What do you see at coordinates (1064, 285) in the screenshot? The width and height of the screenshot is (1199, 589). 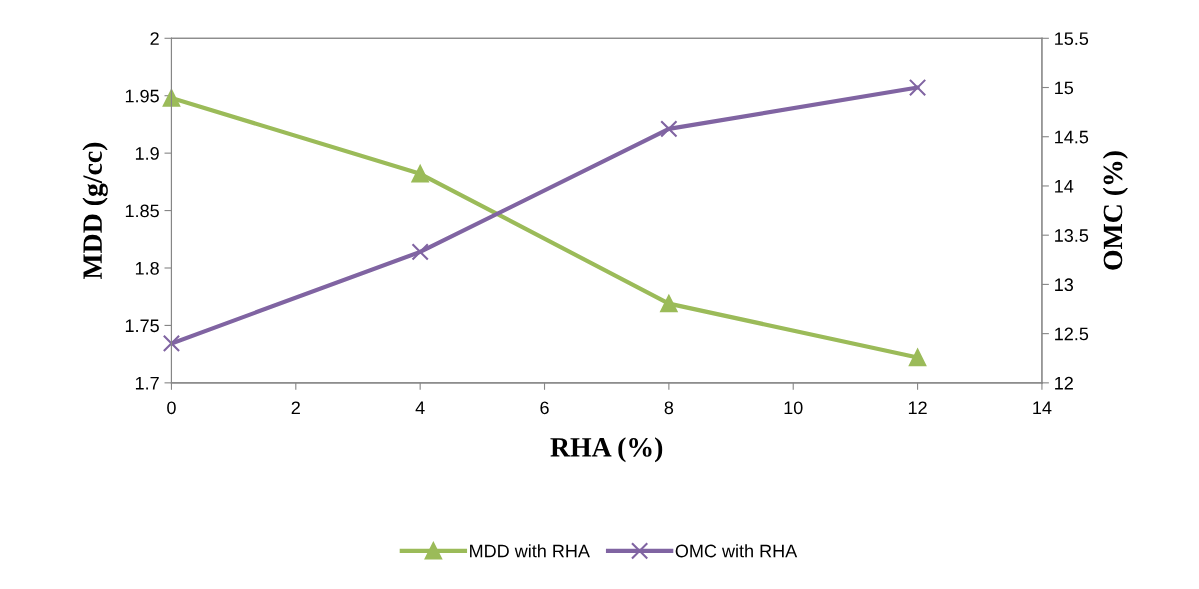 I see `y2-tick-label: 13` at bounding box center [1064, 285].